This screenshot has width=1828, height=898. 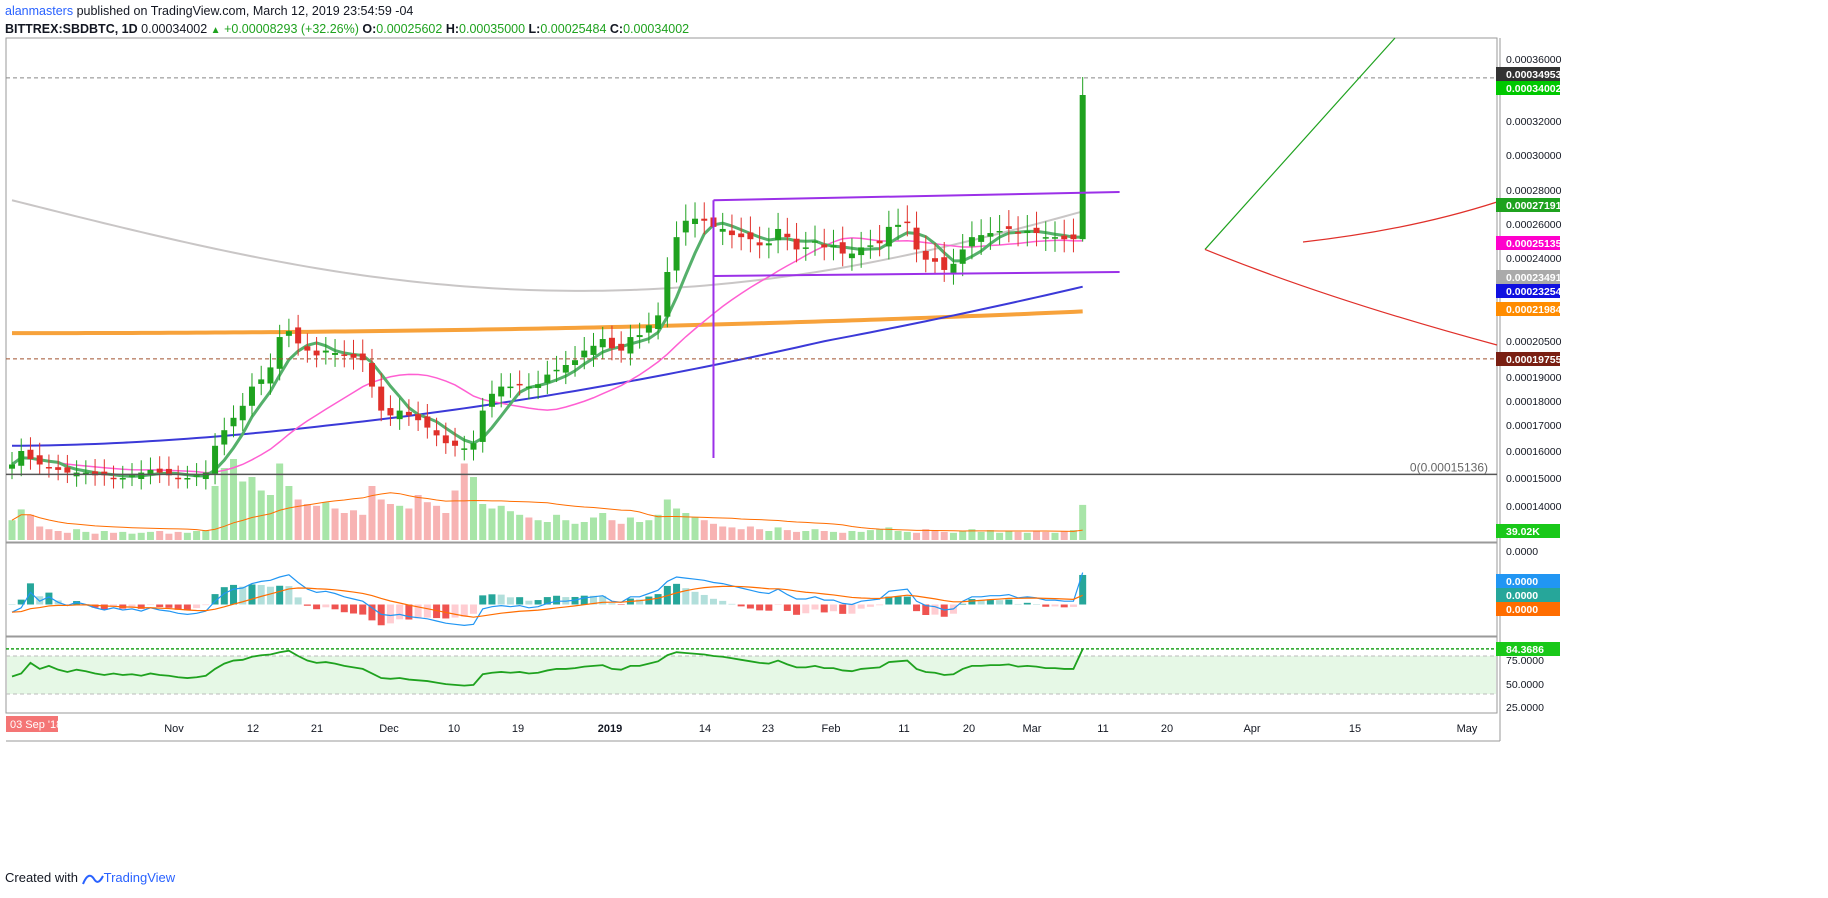 What do you see at coordinates (547, 499) in the screenshot?
I see `volume-bars` at bounding box center [547, 499].